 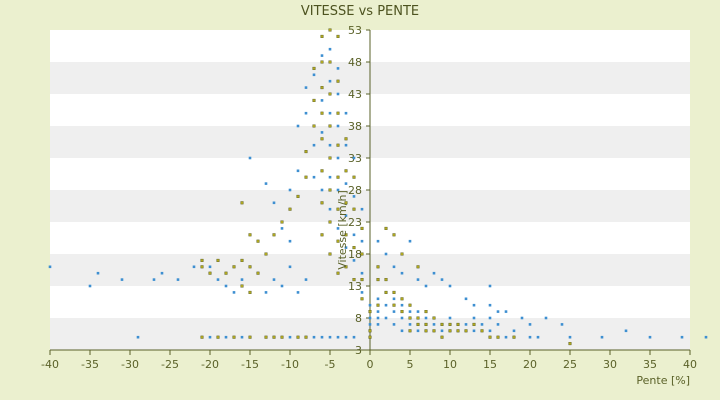 I want to click on x-tick-label: 25, so click(x=570, y=364).